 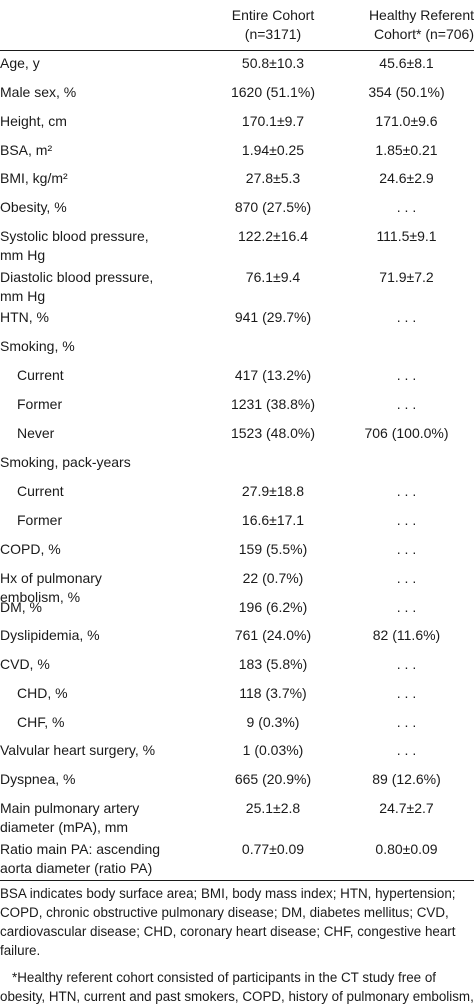 What do you see at coordinates (406, 178) in the screenshot?
I see `healthy-referent-value: 24.6±2.9` at bounding box center [406, 178].